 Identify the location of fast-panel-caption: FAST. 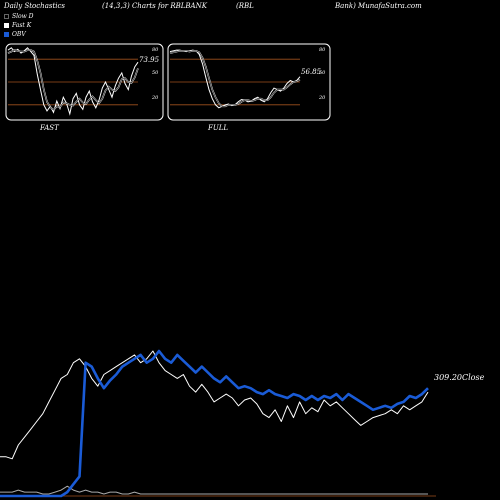
(49, 128).